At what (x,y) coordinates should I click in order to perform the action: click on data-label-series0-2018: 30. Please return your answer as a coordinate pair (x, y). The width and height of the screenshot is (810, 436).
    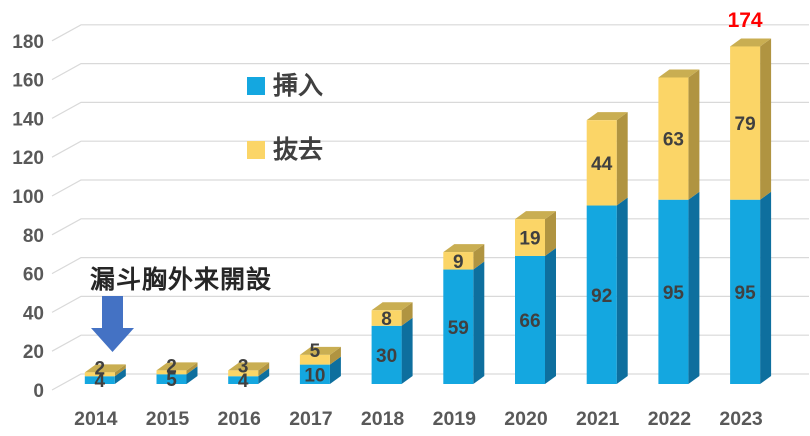
    Looking at the image, I should click on (386, 356).